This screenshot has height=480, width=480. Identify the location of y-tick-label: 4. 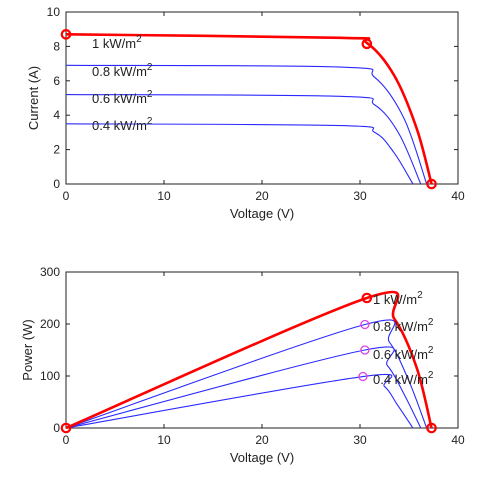
(56, 115).